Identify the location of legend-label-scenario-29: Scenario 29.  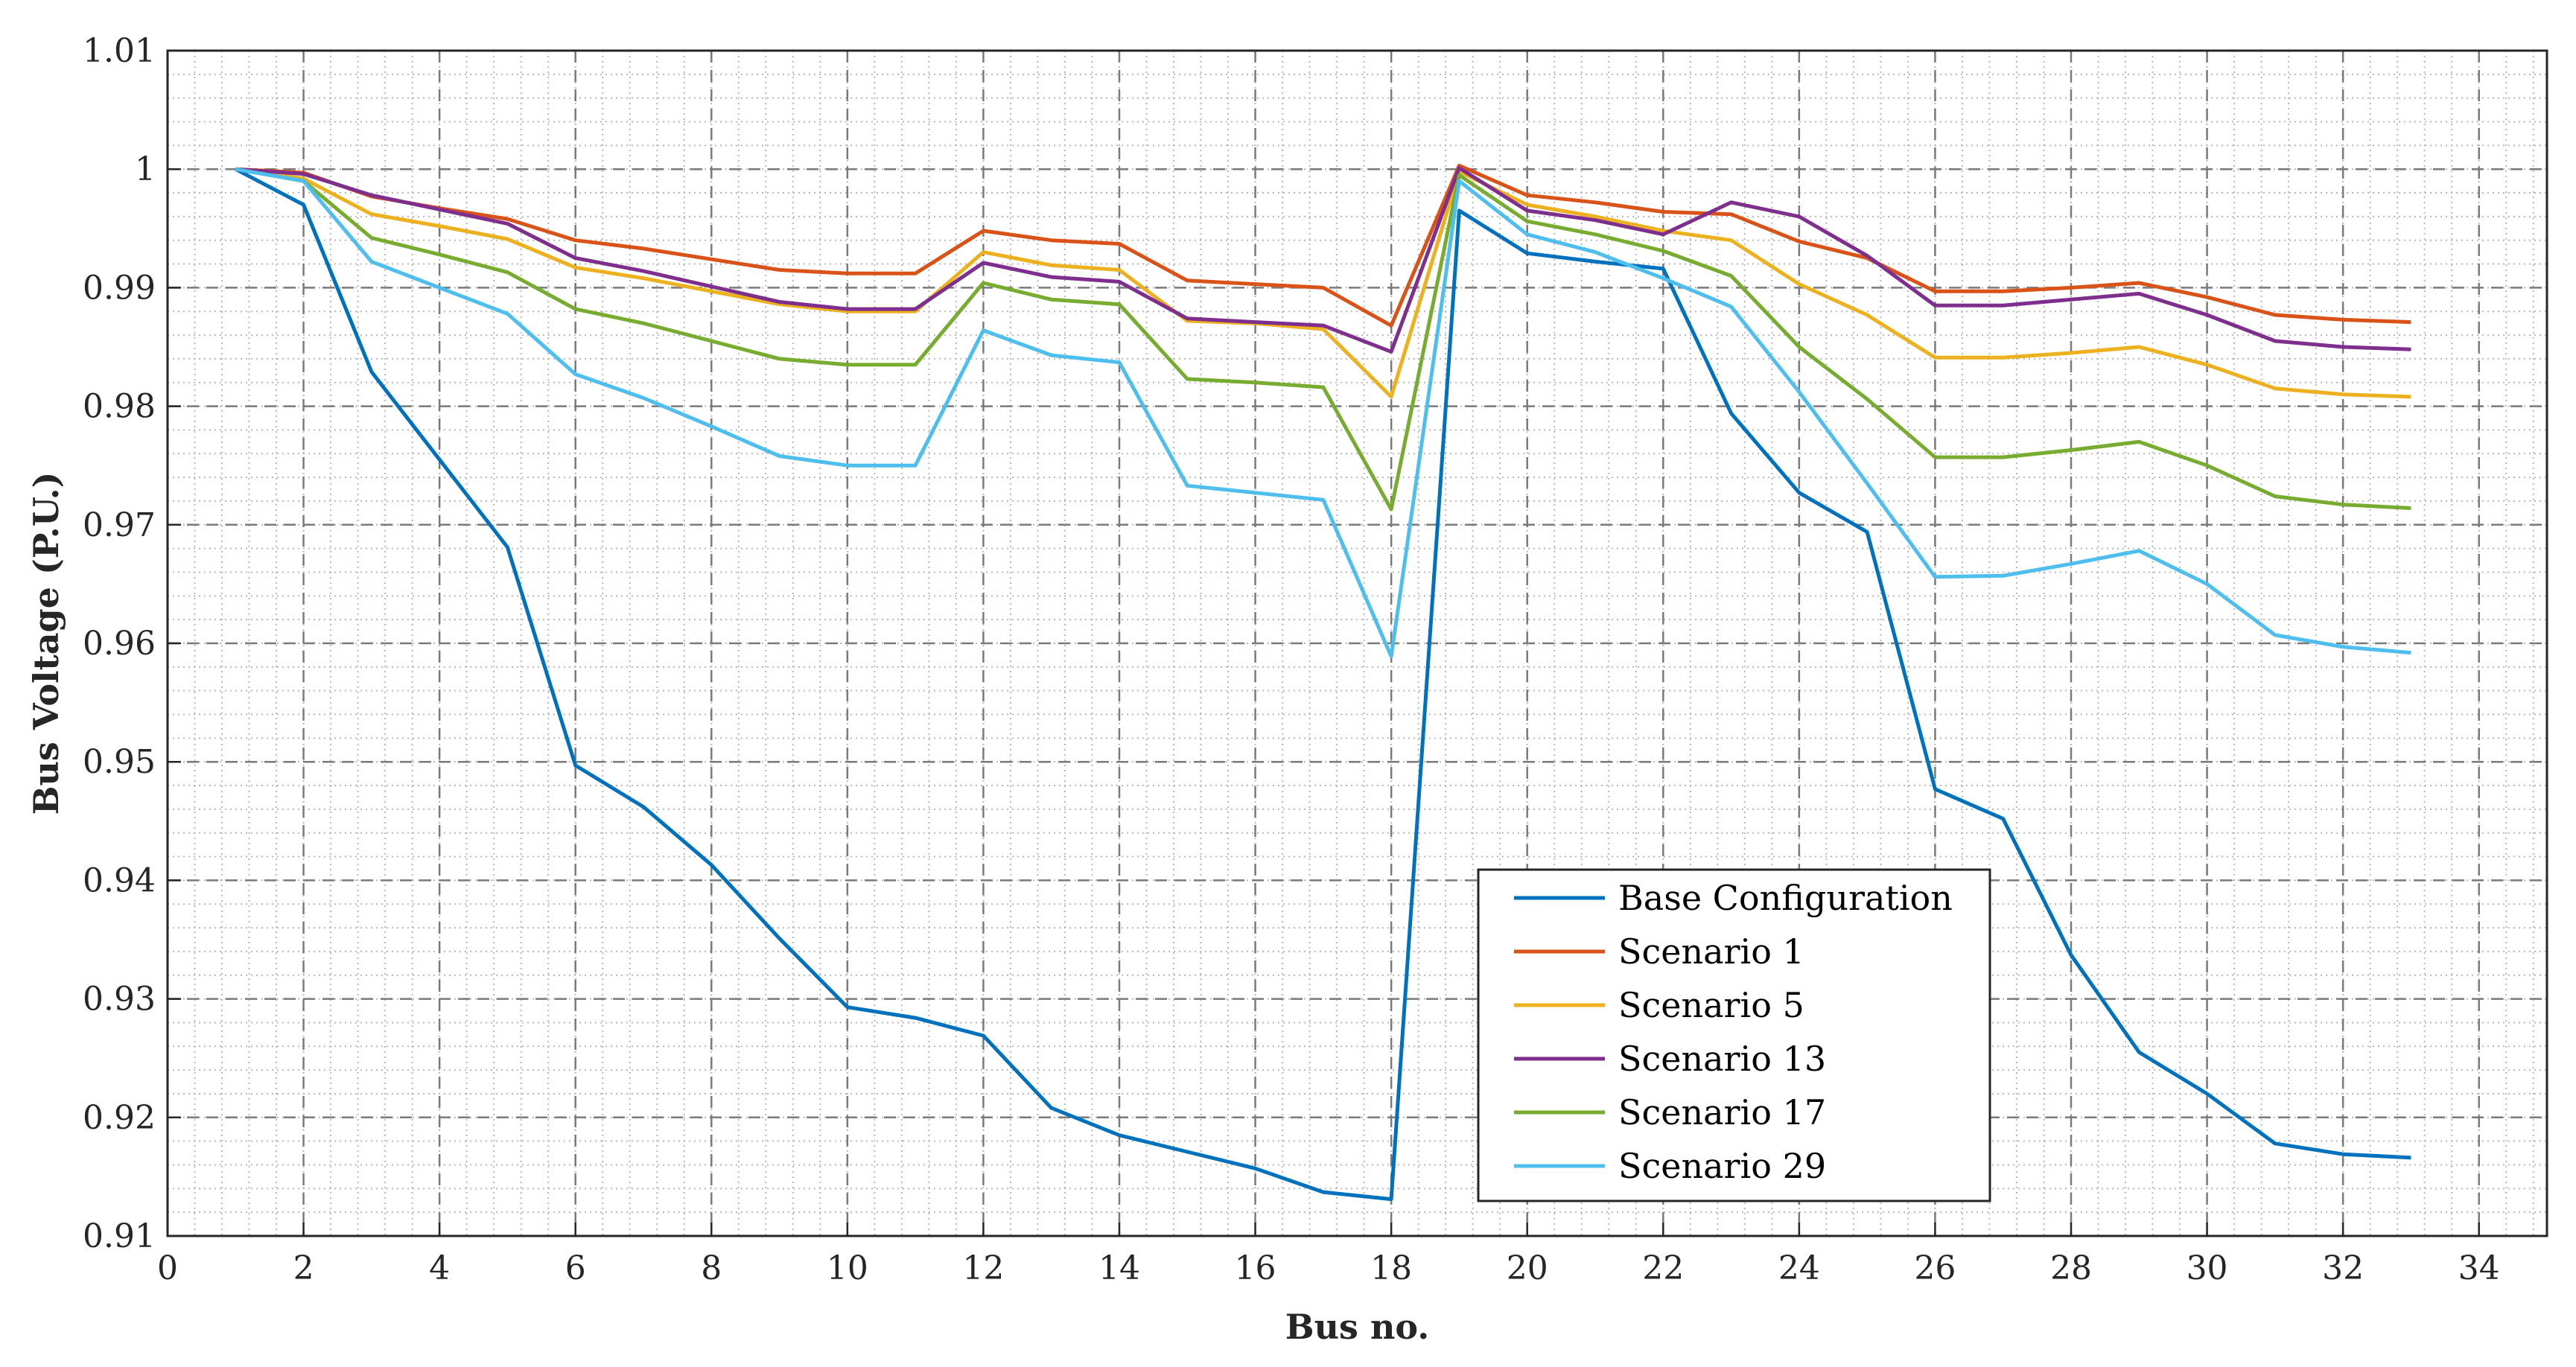
(1722, 1166).